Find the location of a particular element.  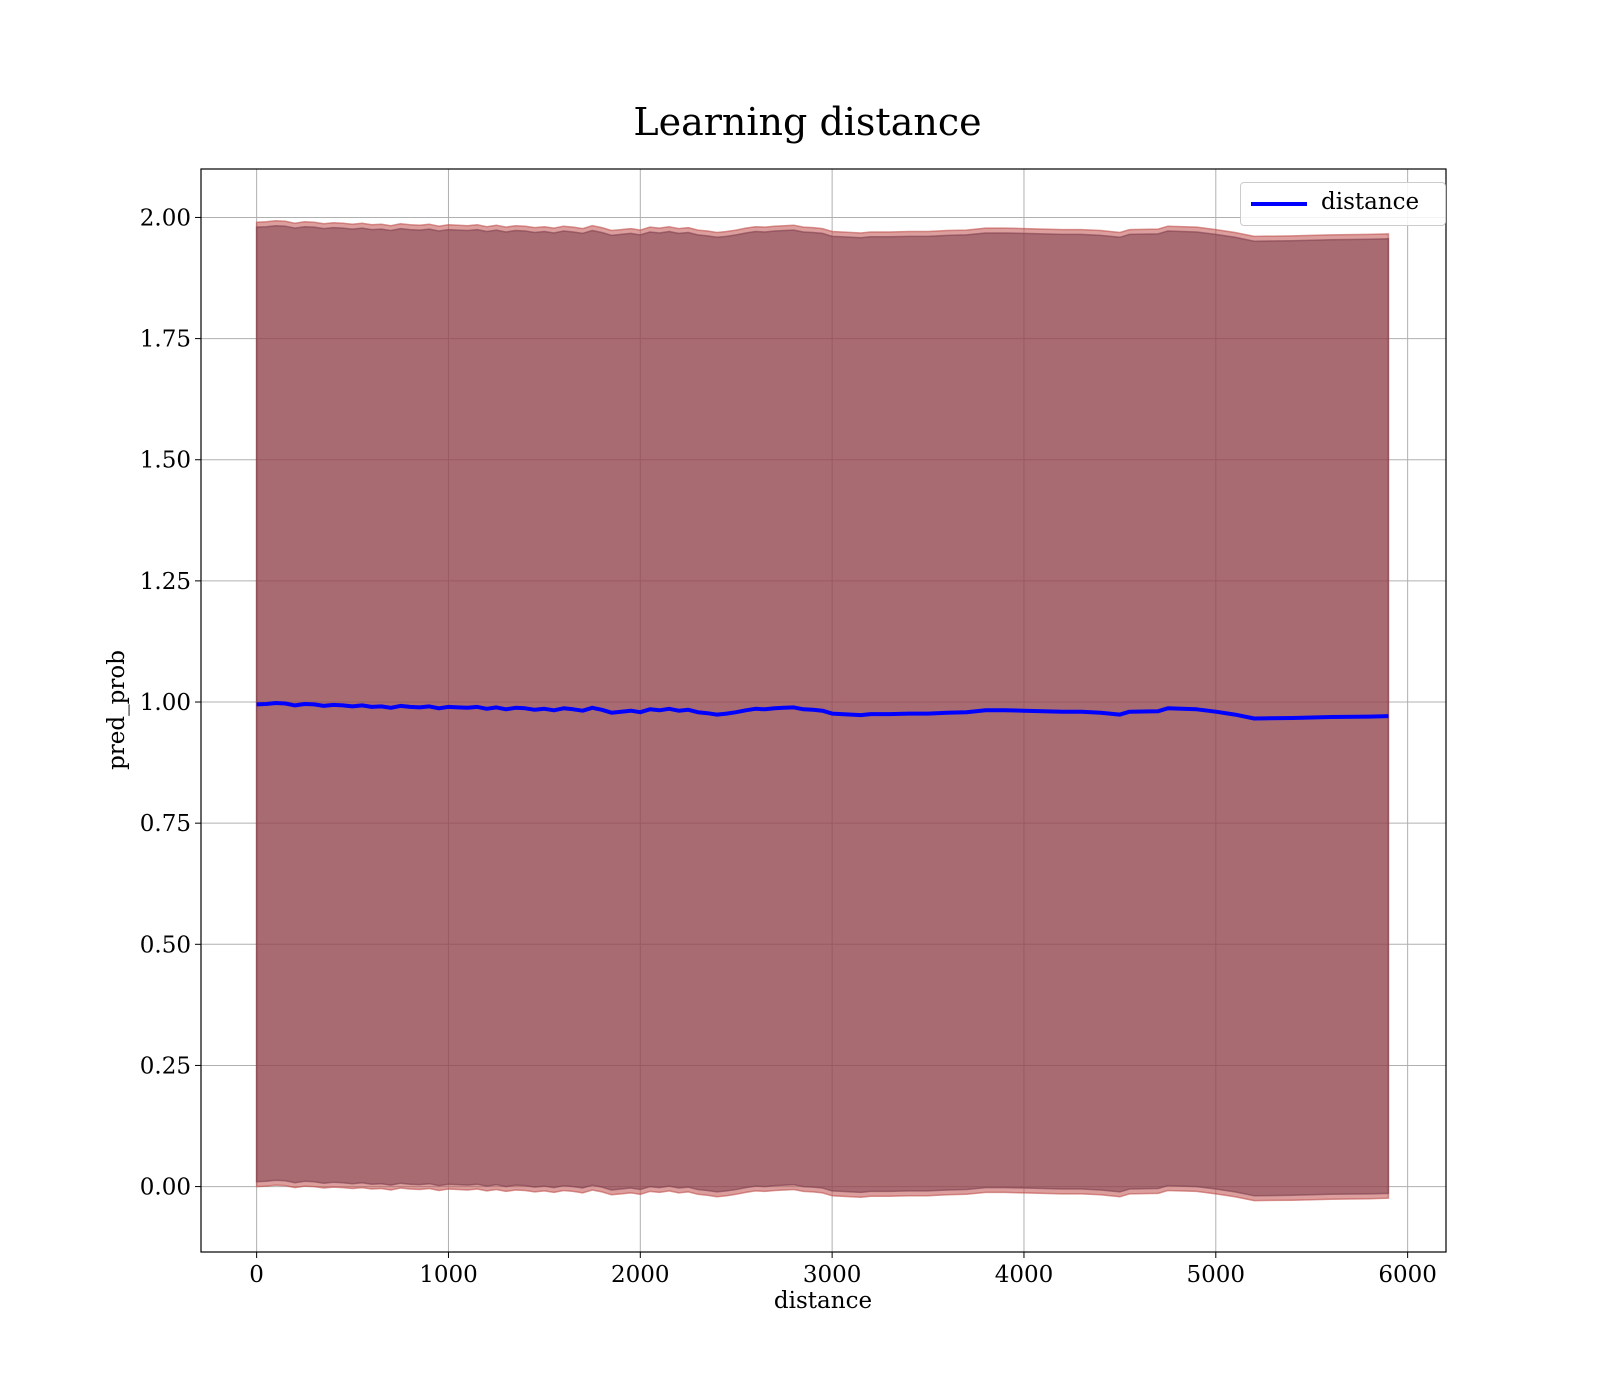

x-tick-label-2: 2000 is located at coordinates (640, 1275).